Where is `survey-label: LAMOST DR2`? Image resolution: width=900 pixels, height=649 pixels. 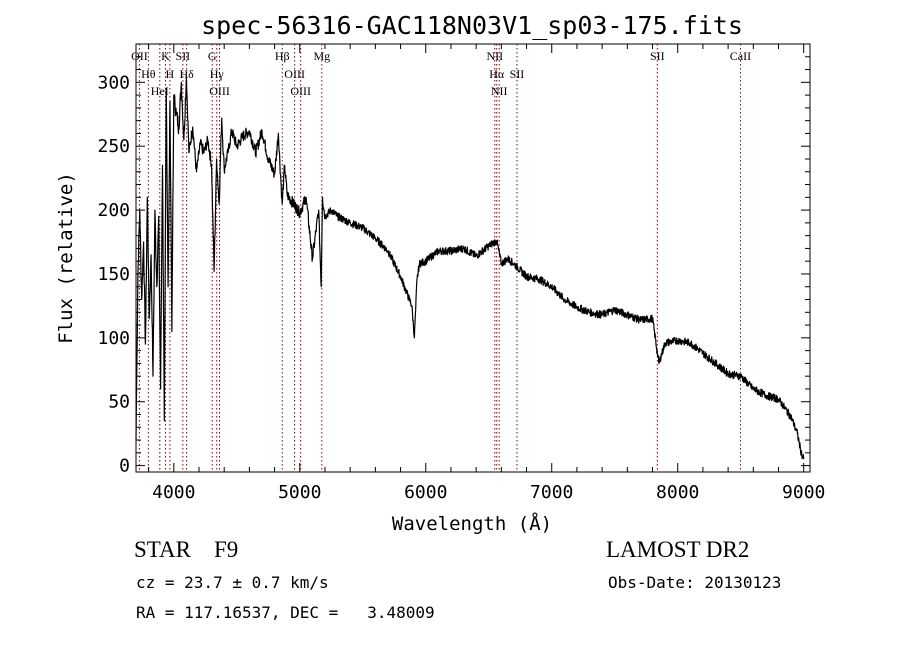
survey-label: LAMOST DR2 is located at coordinates (678, 549).